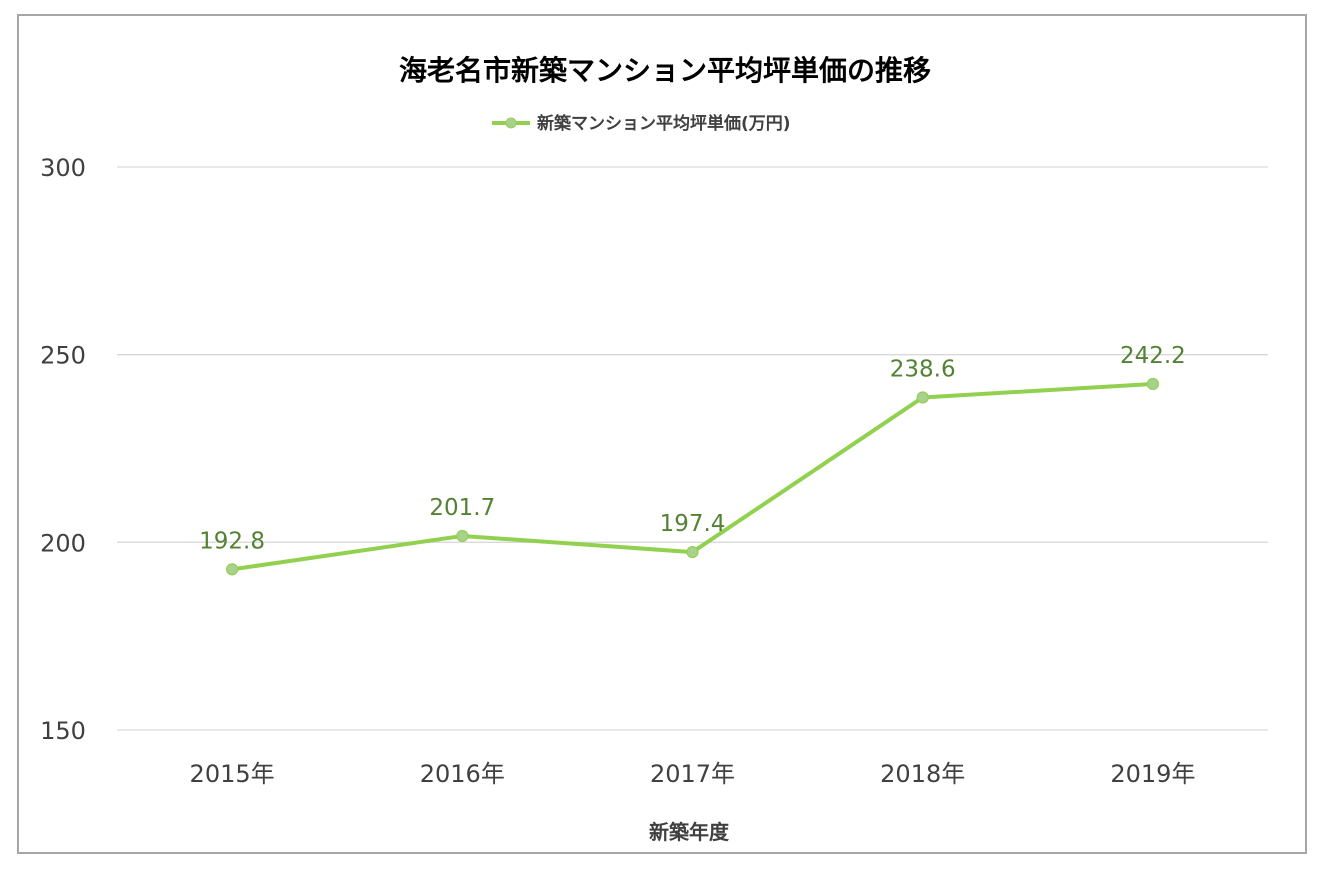 The height and width of the screenshot is (875, 1331). What do you see at coordinates (462, 774) in the screenshot?
I see `x-tick-label: 2016年` at bounding box center [462, 774].